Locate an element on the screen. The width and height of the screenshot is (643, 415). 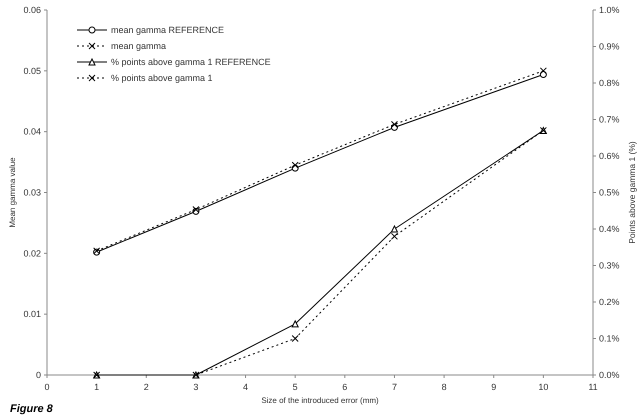
y2-tick-label: 0.6% is located at coordinates (609, 156).